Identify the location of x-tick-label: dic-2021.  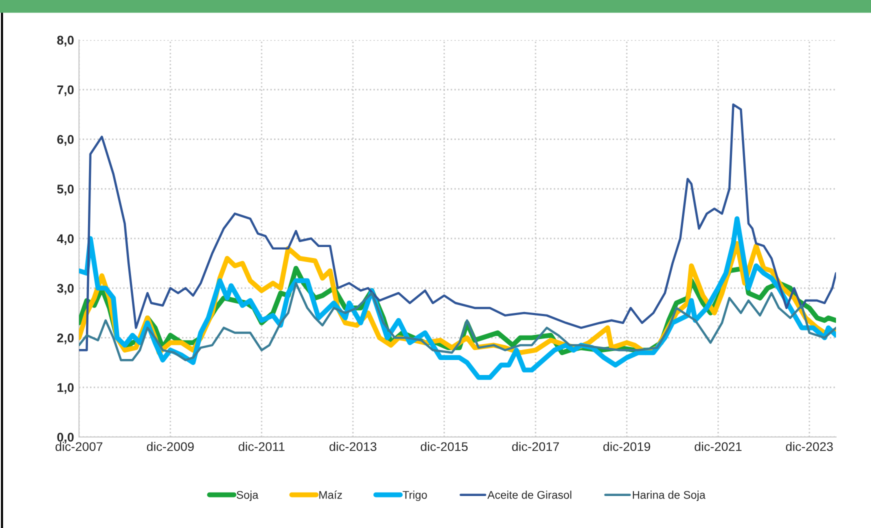
(718, 447).